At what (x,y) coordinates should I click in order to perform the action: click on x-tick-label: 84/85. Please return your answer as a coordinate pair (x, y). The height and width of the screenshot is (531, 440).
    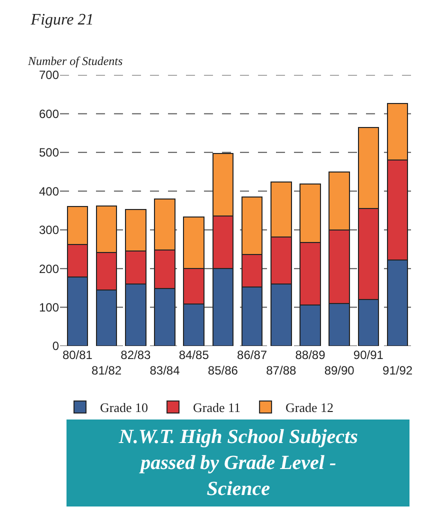
    Looking at the image, I should click on (194, 355).